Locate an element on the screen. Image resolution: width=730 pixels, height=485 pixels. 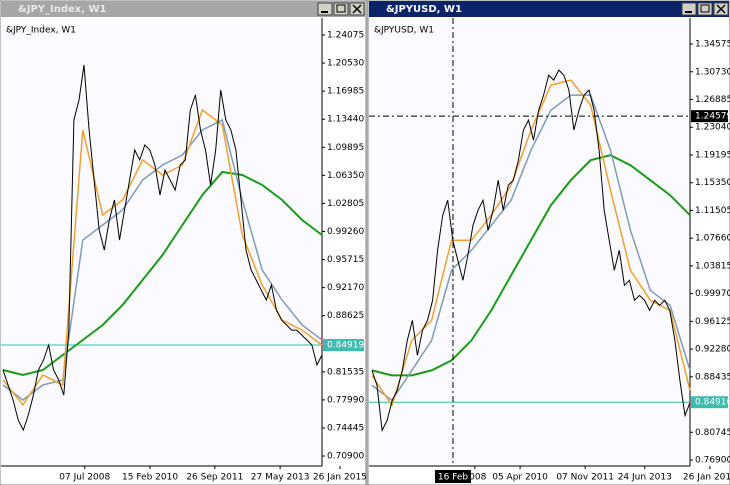
y-tick-label: 1.09895 is located at coordinates (345, 148).